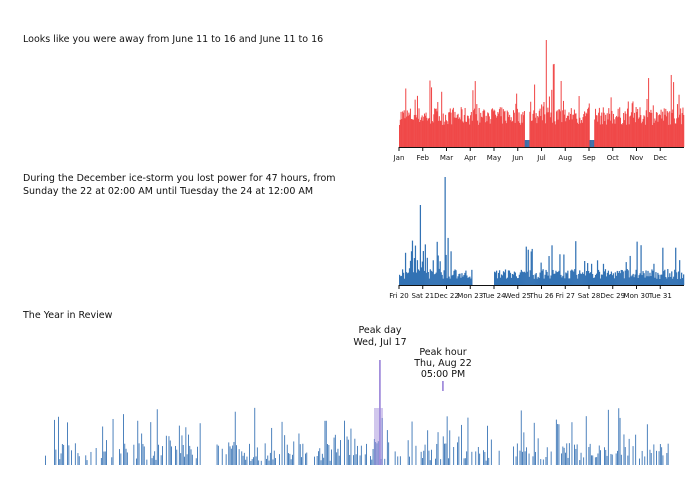  What do you see at coordinates (541, 158) in the screenshot?
I see `x-tick-label: Jul` at bounding box center [541, 158].